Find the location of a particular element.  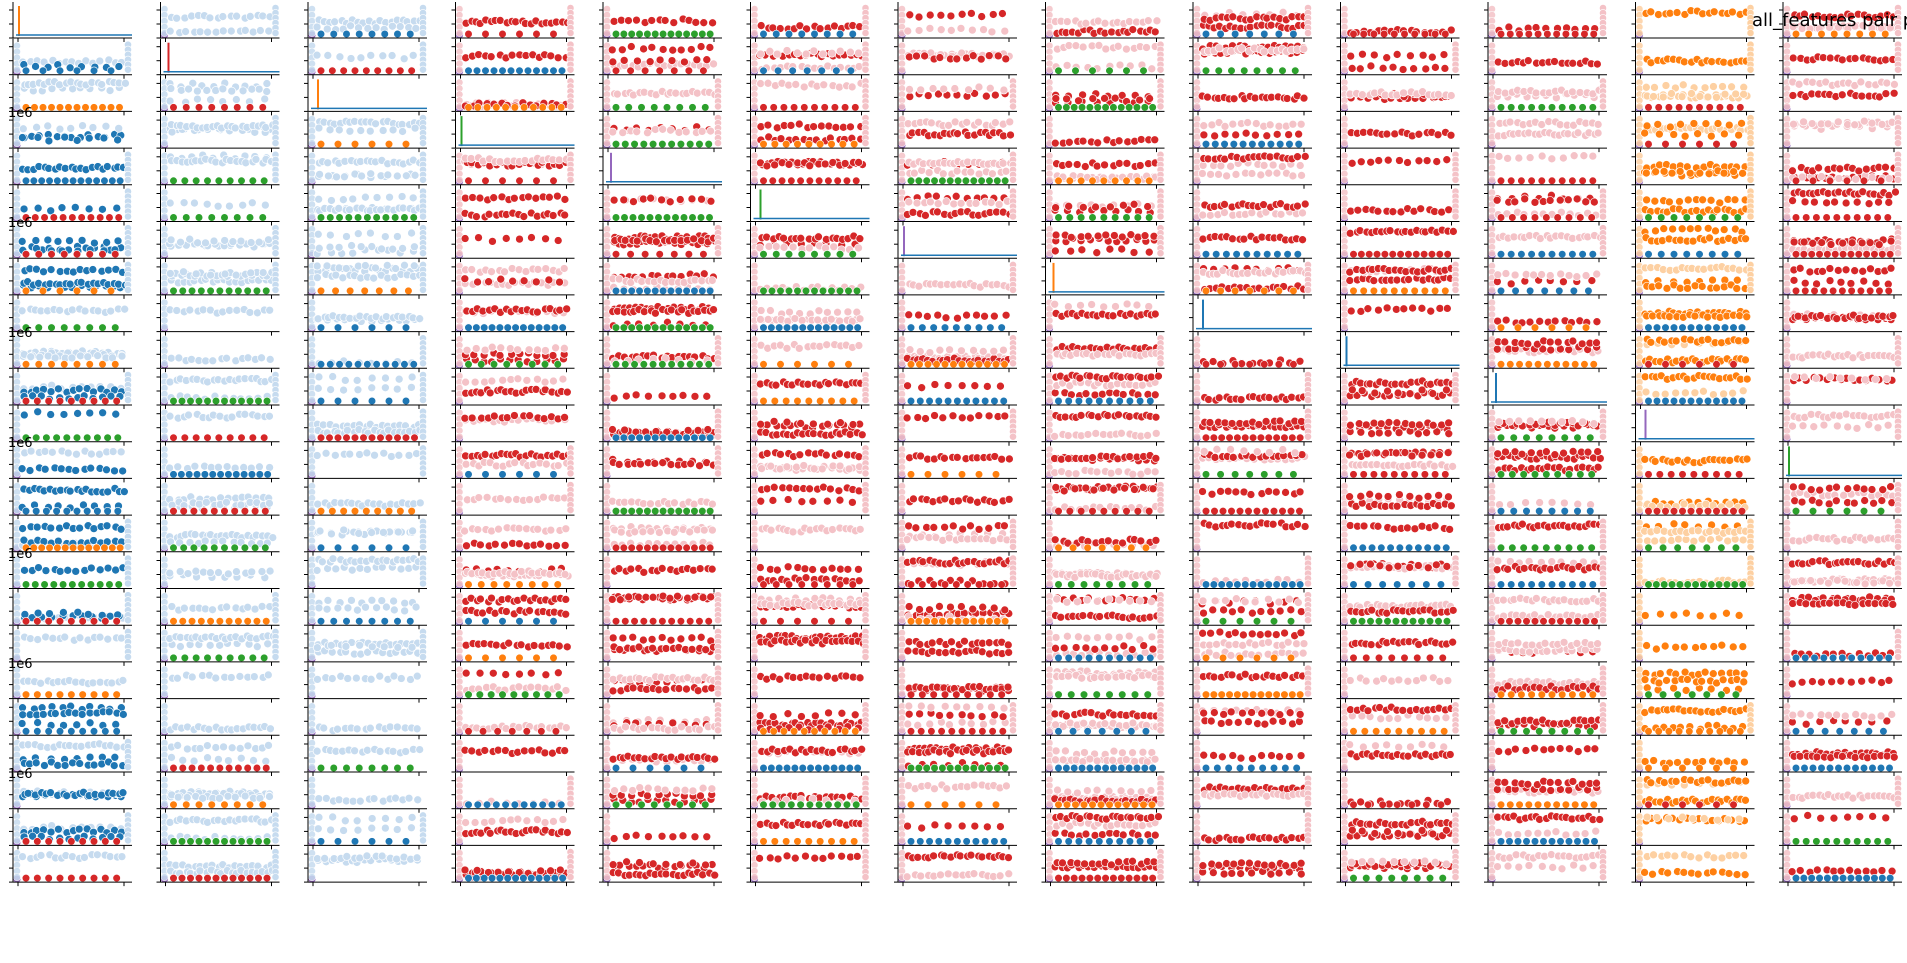

subplot-r5-c3 is located at coordinates (513, 205).